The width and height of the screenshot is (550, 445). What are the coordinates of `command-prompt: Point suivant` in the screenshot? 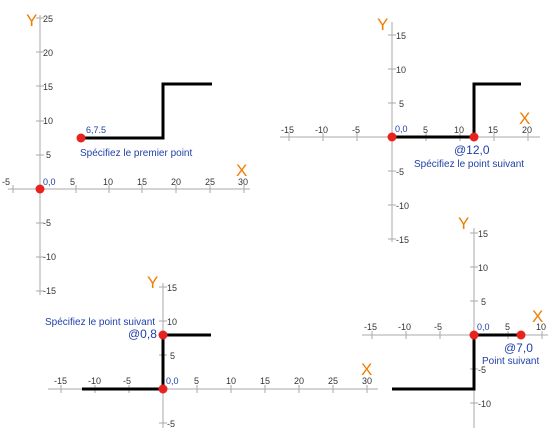 It's located at (510, 361).